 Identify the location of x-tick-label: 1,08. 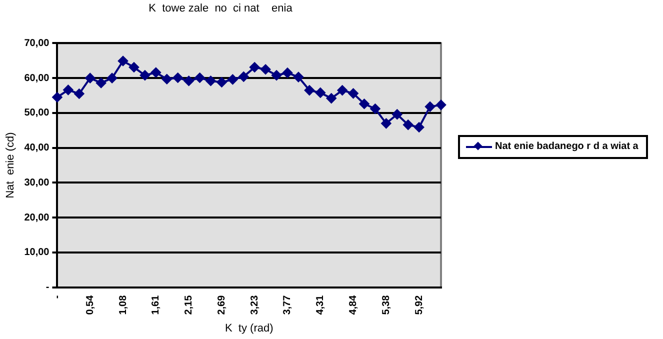
(123, 304).